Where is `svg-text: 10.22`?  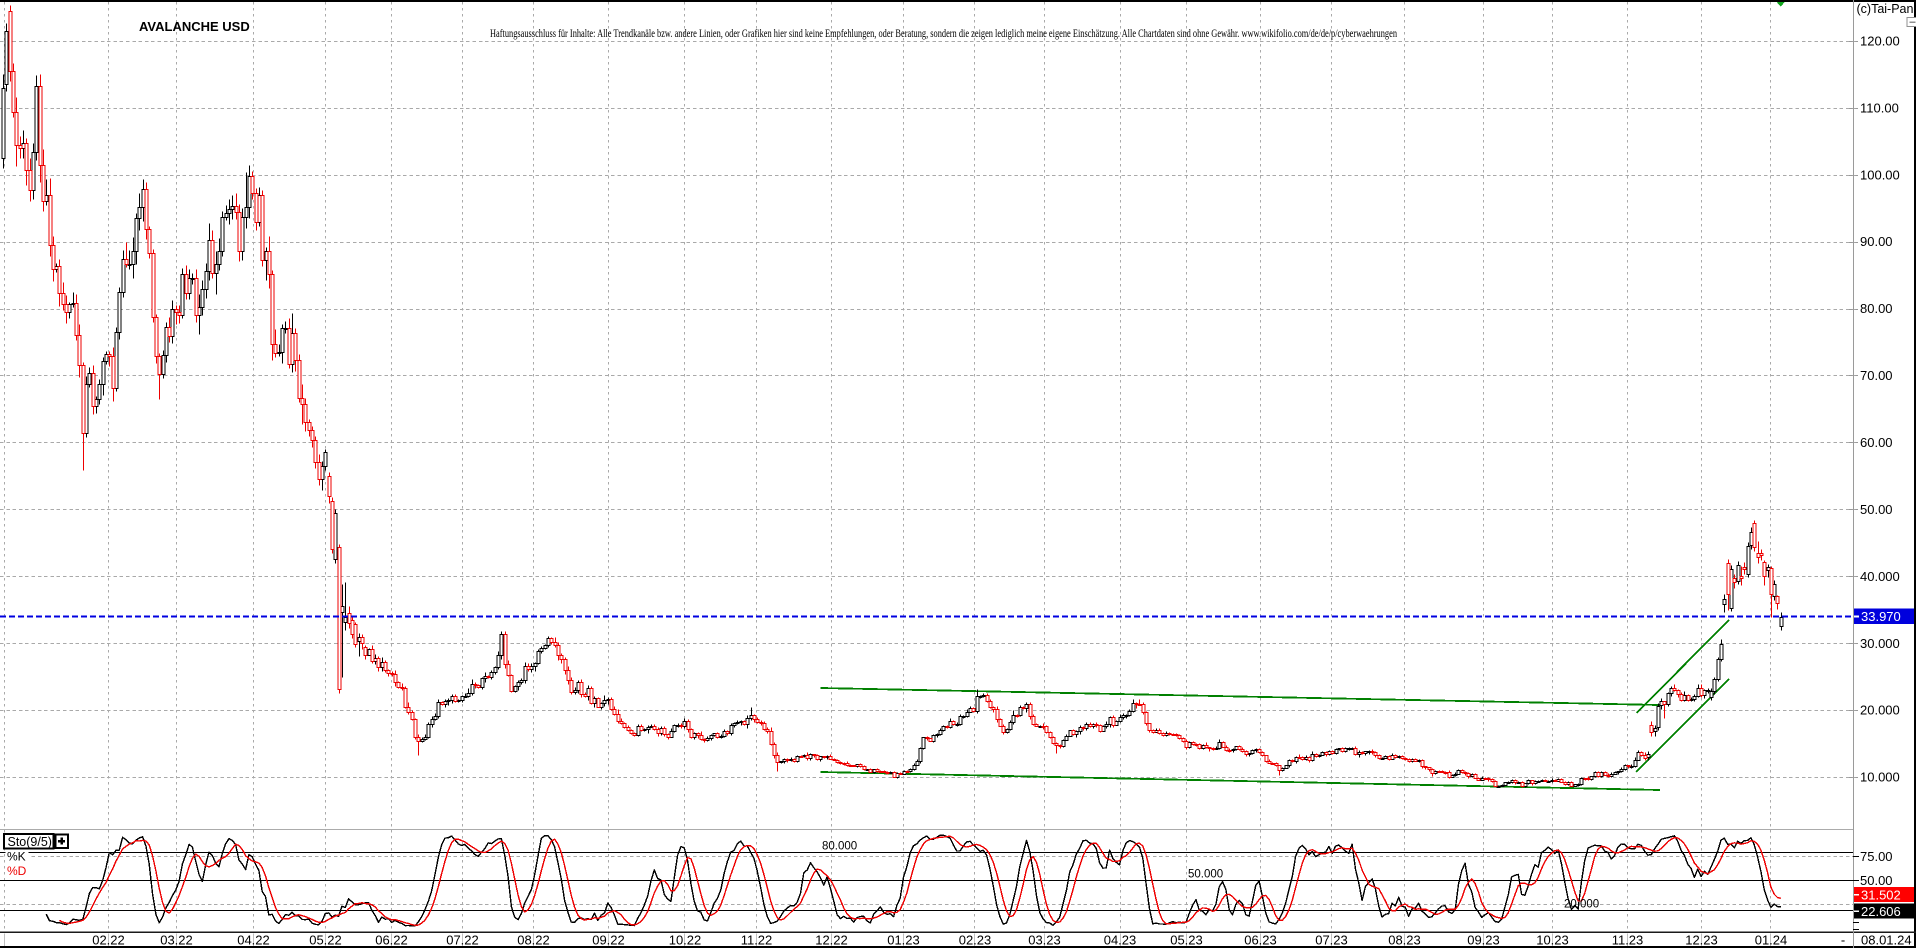 svg-text: 10.22 is located at coordinates (685, 940).